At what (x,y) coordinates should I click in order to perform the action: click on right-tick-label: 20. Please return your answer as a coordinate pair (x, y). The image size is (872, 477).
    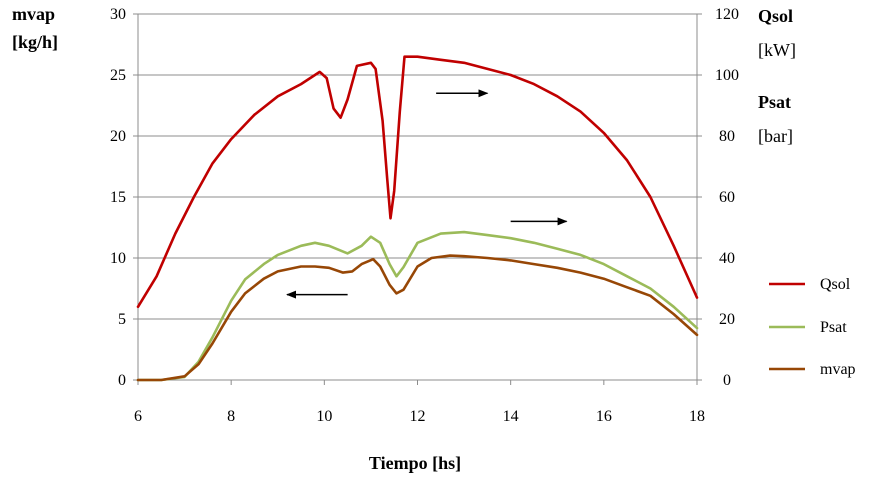
    Looking at the image, I should click on (727, 319).